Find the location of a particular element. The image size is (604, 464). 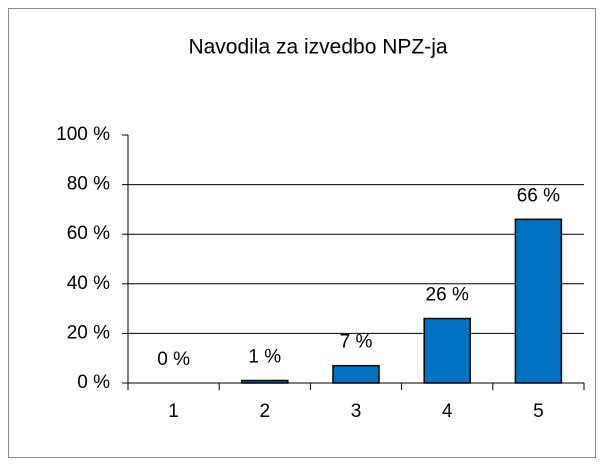

data-label: 0 % is located at coordinates (173, 359).